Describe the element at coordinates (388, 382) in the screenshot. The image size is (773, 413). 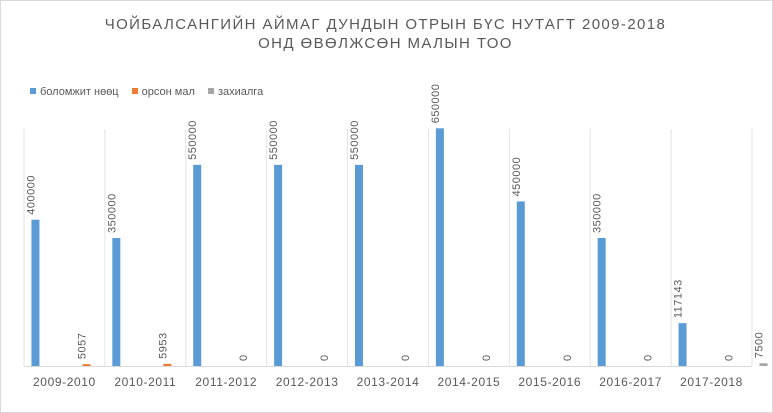
I see `x-tick-label: 2013-2014` at that location.